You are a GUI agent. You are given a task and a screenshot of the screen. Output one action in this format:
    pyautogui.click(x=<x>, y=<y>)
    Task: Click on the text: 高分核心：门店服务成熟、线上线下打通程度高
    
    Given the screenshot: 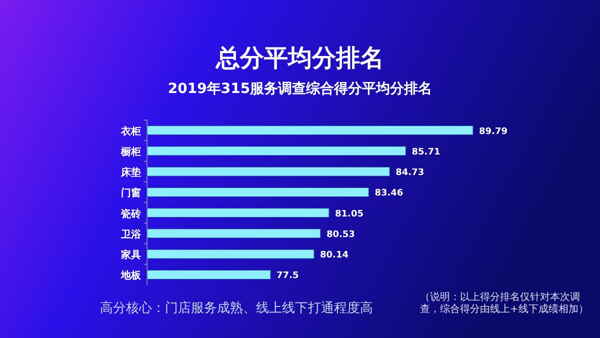 What is the action you would take?
    pyautogui.click(x=236, y=308)
    